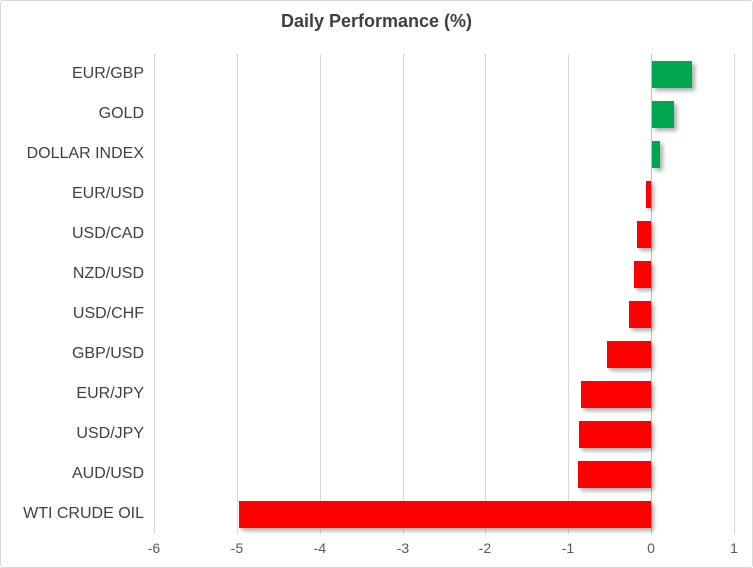 This screenshot has height=568, width=753. What do you see at coordinates (154, 548) in the screenshot?
I see `x-tick-label: -6` at bounding box center [154, 548].